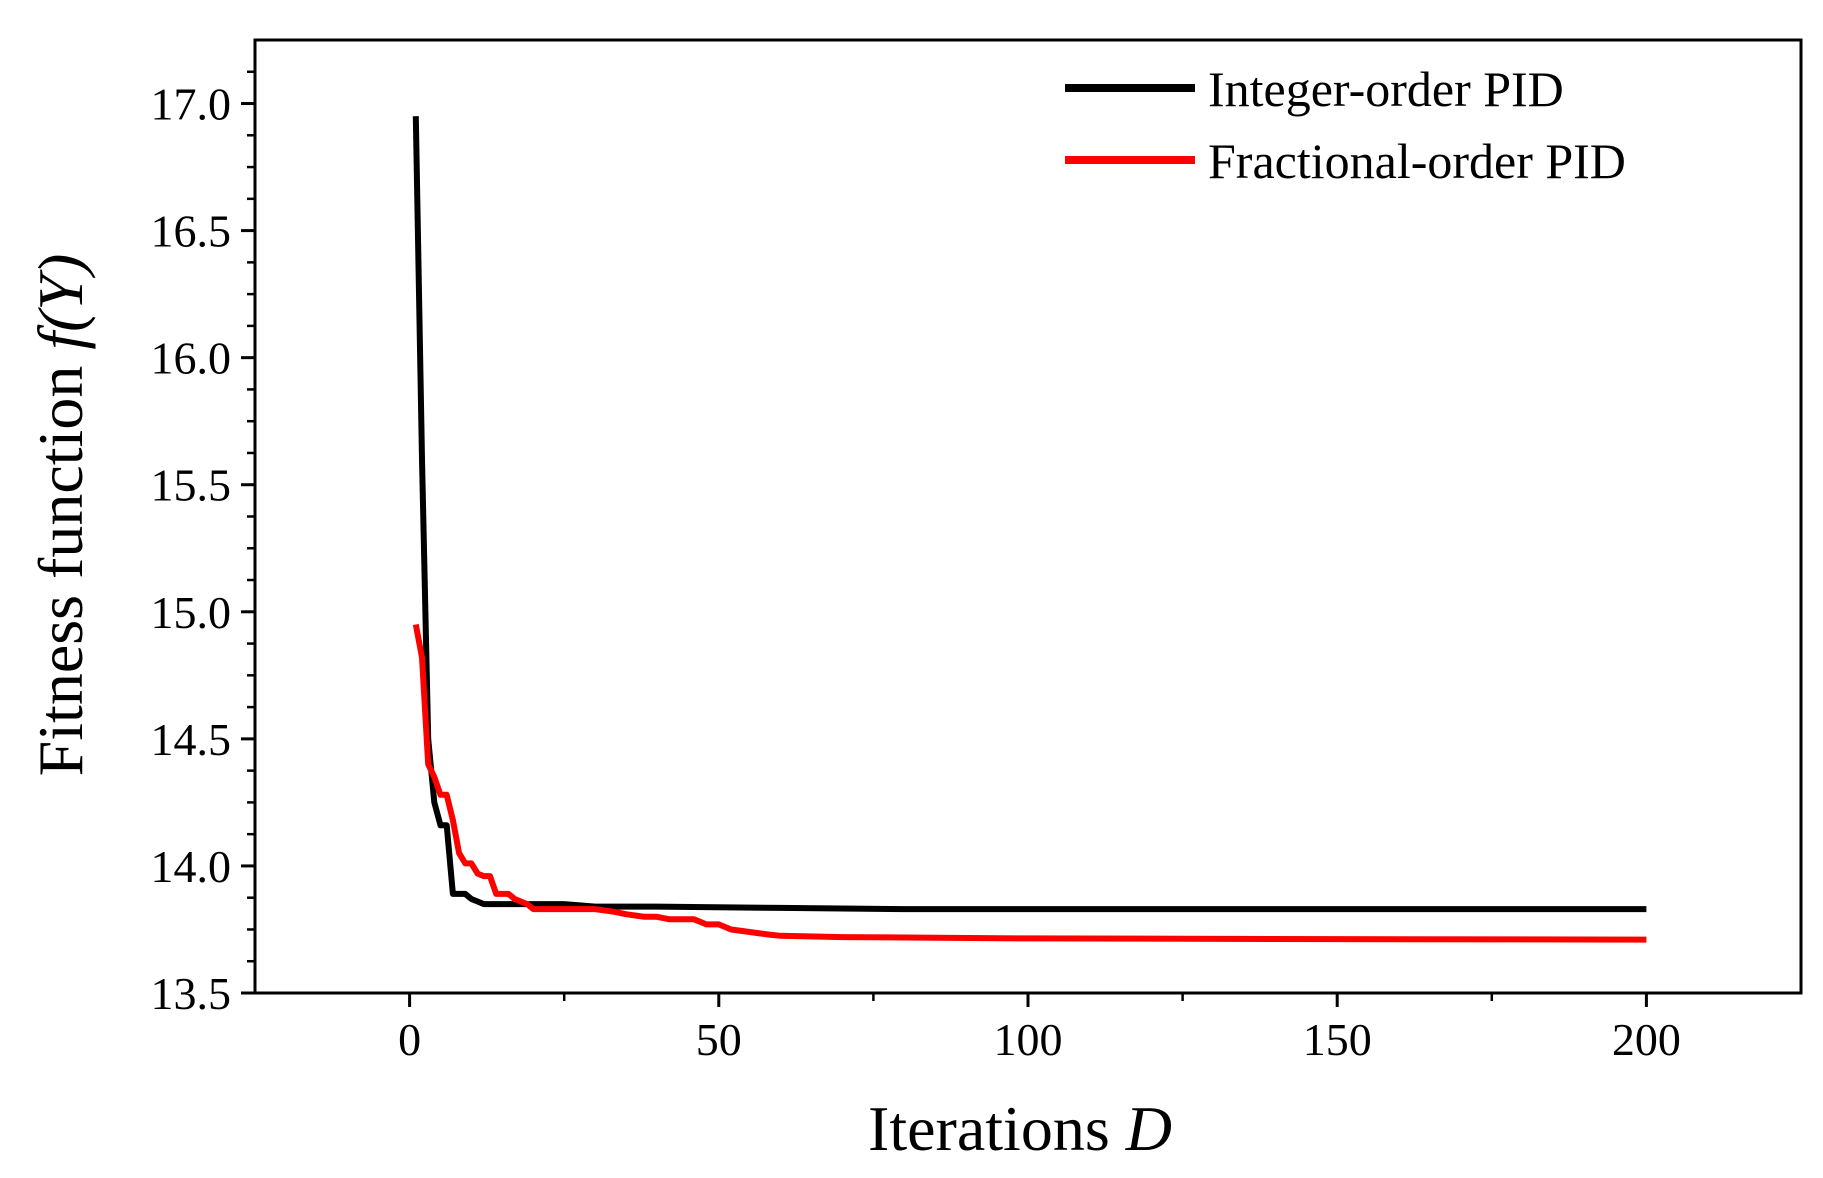 This screenshot has height=1178, width=1823. What do you see at coordinates (191, 231) in the screenshot?
I see `y-tick-label: 16.5` at bounding box center [191, 231].